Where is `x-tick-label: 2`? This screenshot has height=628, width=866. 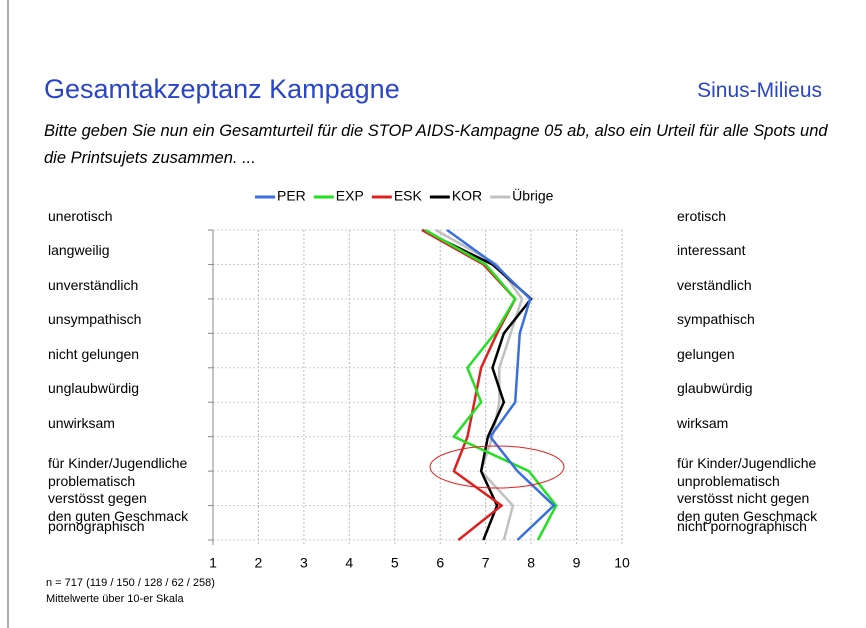
x-tick-label: 2 is located at coordinates (259, 563).